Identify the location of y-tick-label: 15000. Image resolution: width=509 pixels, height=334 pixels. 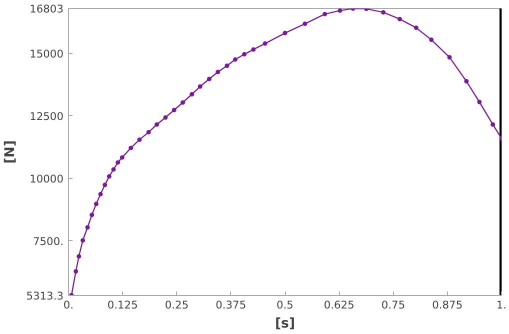
(47, 54).